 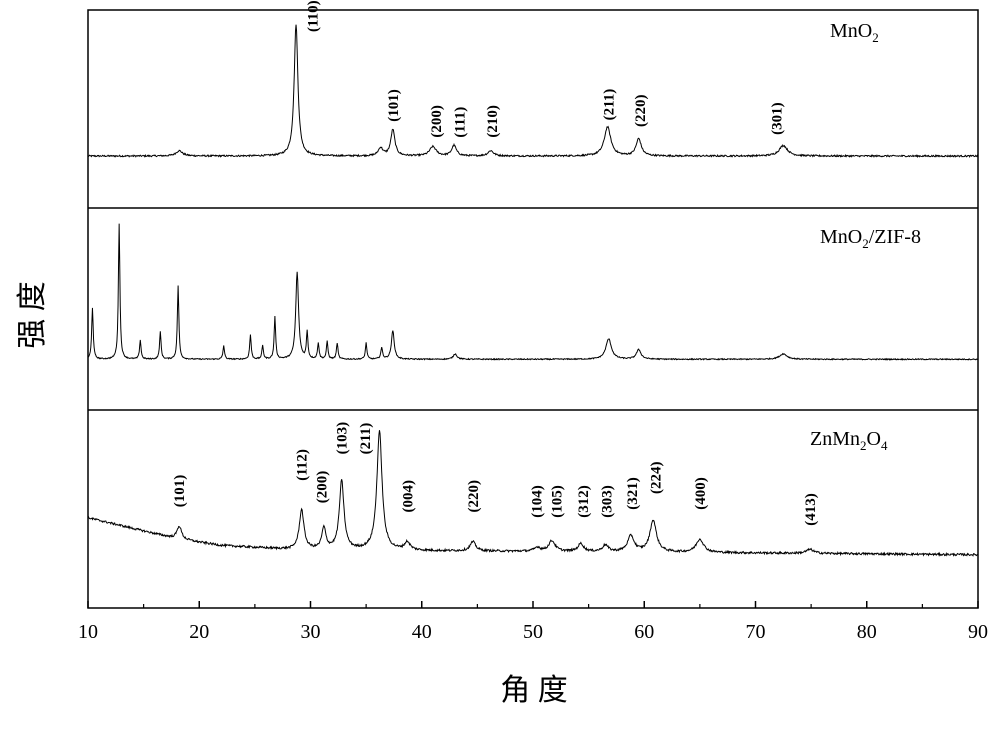 What do you see at coordinates (644, 632) in the screenshot?
I see `x-tick-label: 60` at bounding box center [644, 632].